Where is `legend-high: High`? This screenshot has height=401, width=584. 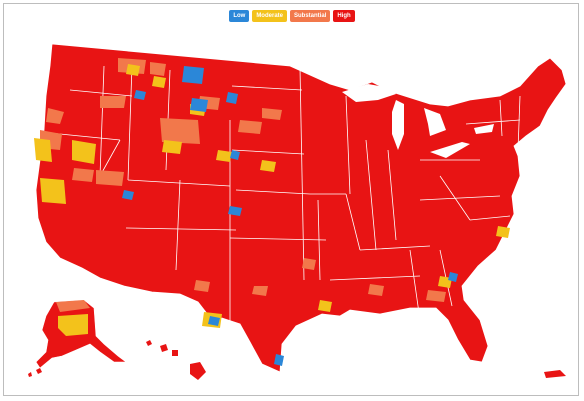 legend-high: High is located at coordinates (344, 16).